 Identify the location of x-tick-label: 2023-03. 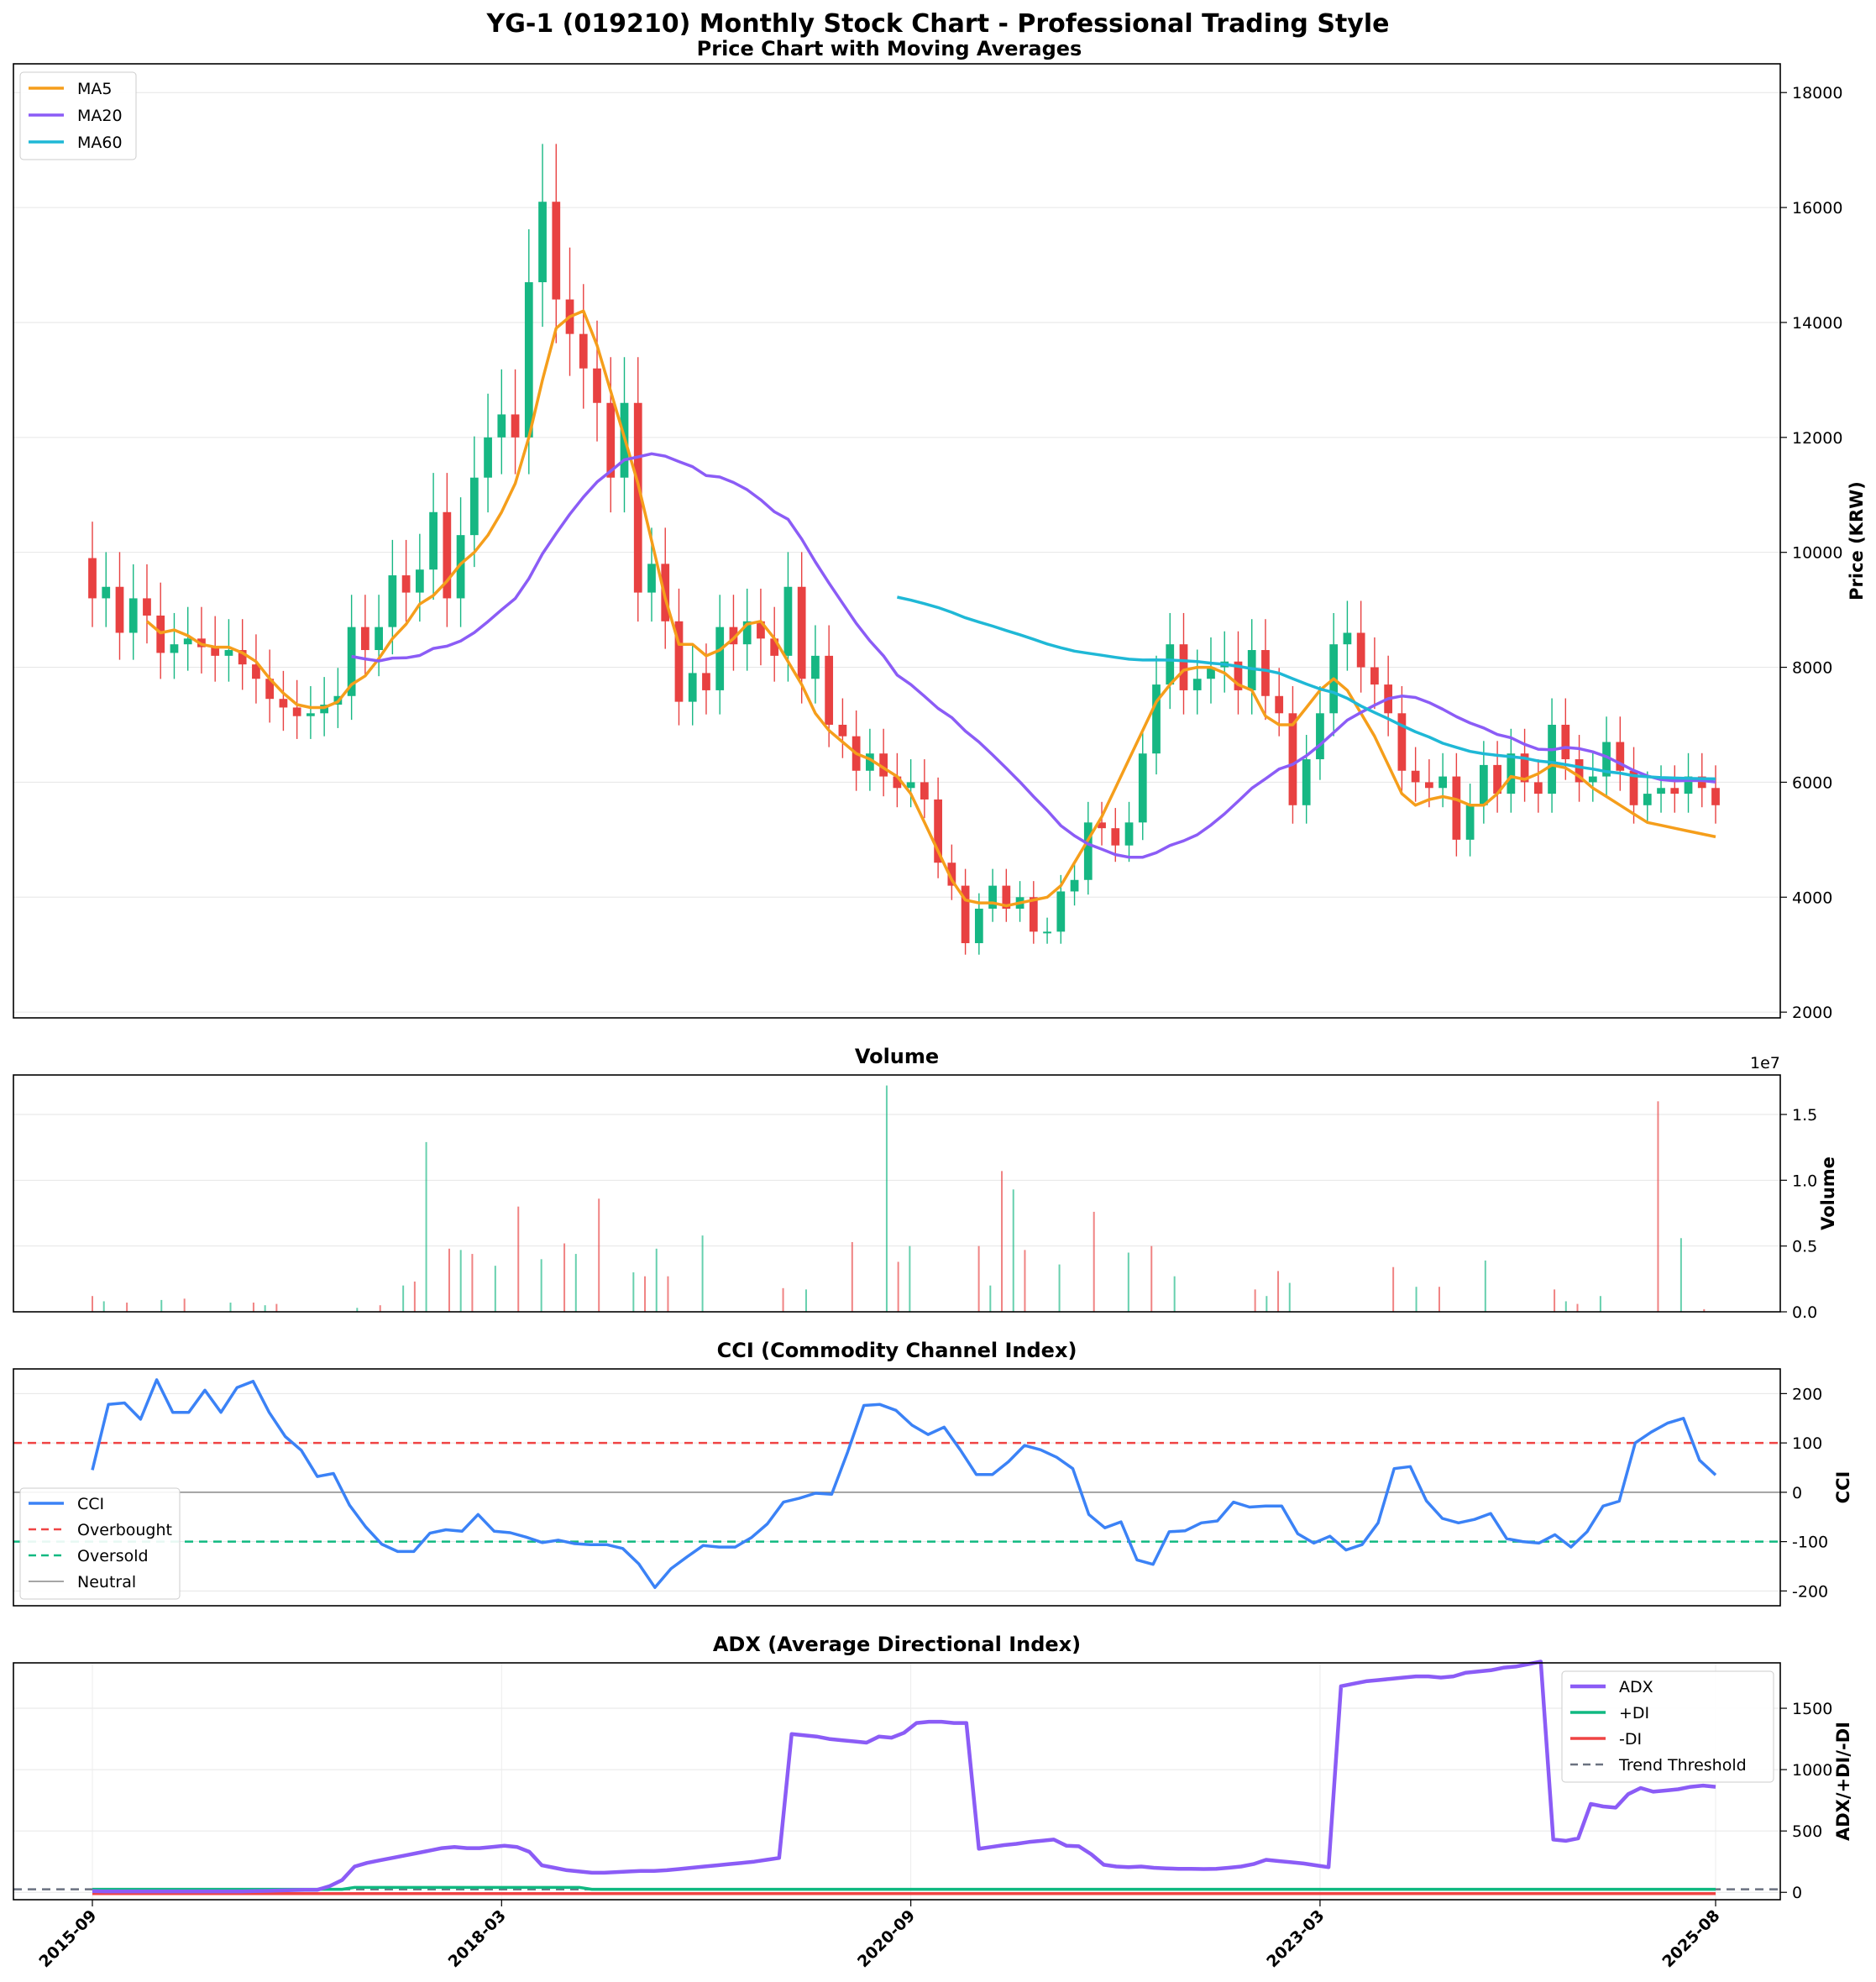
(1296, 1939).